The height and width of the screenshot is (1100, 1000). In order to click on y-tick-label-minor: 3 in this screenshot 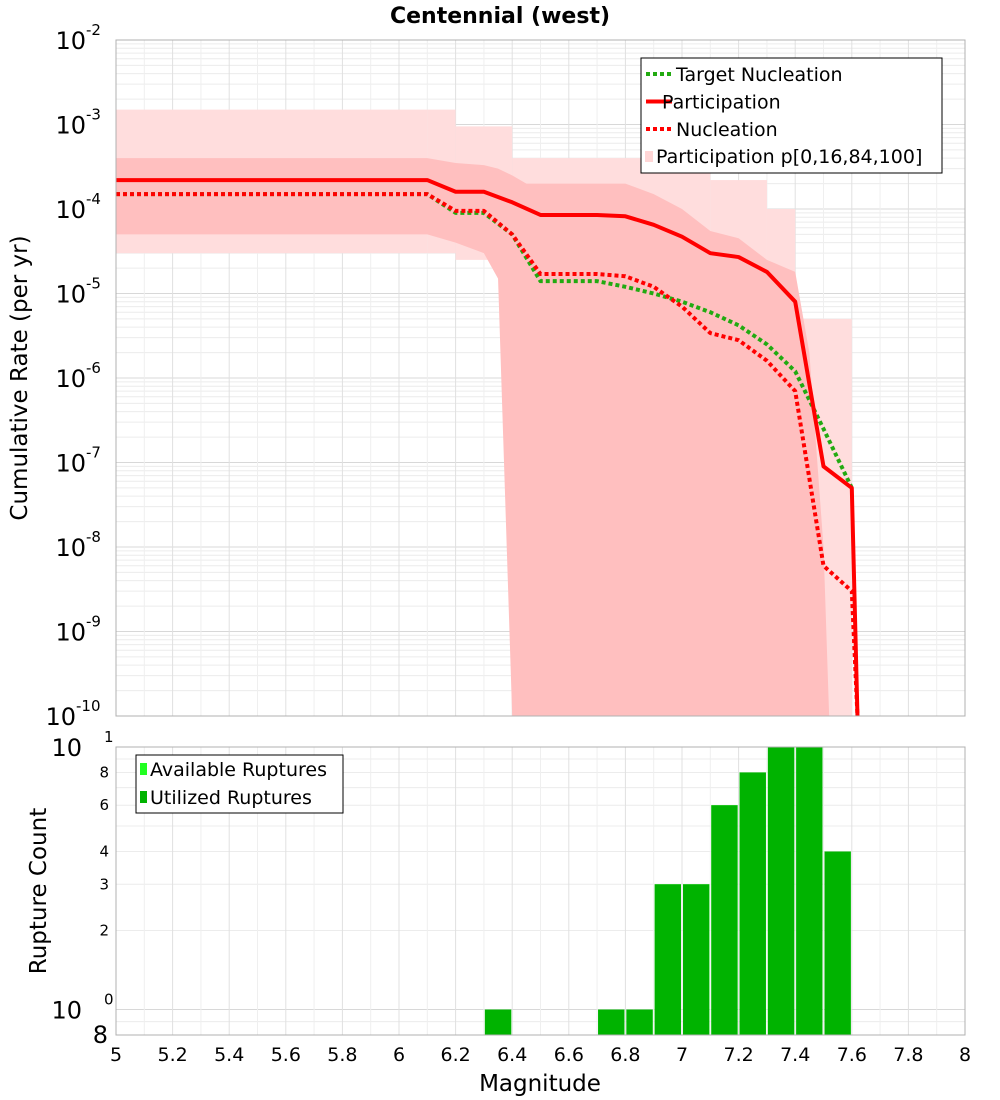, I will do `click(104, 884)`.